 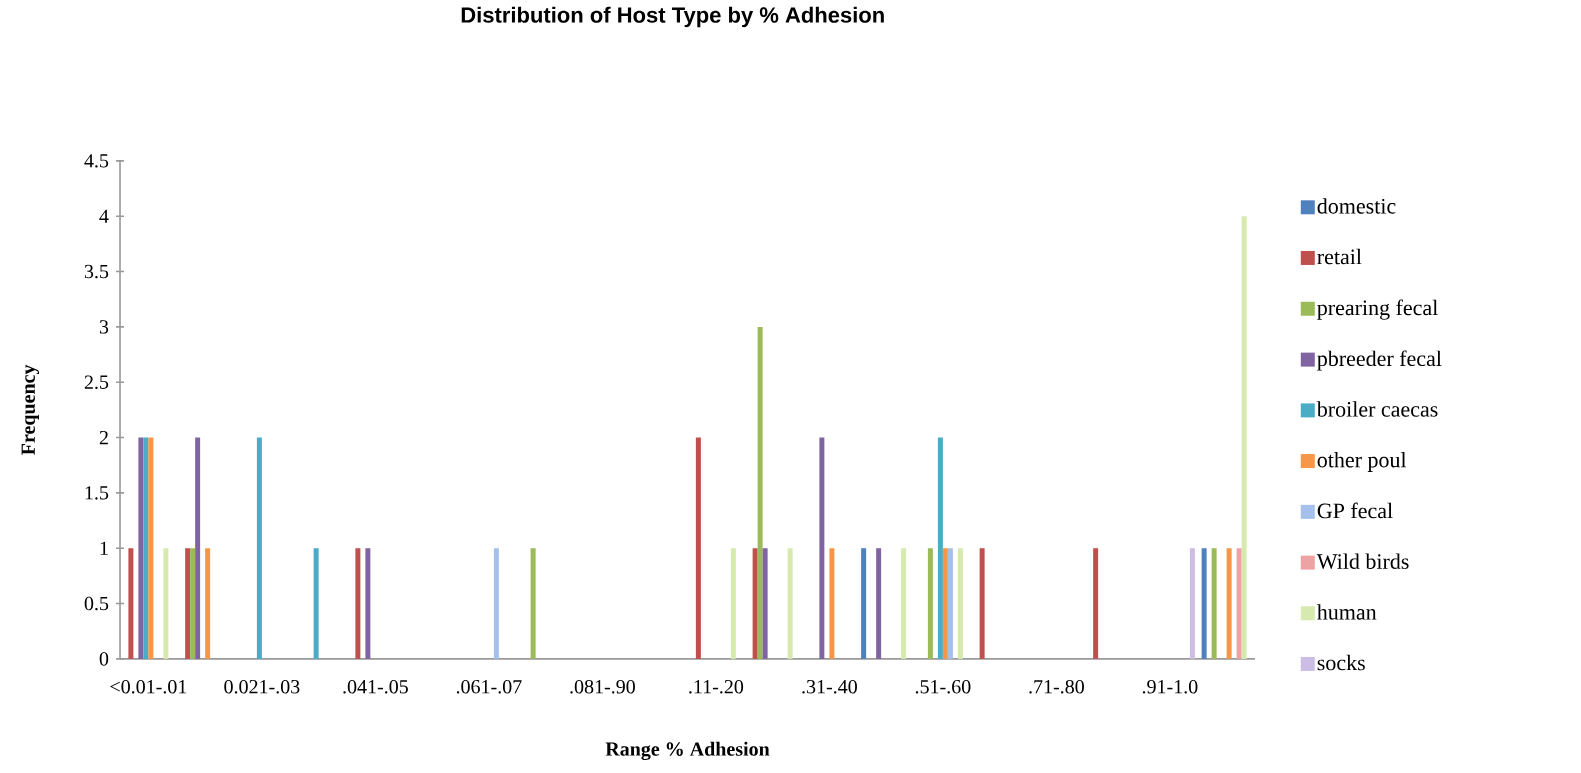 What do you see at coordinates (1362, 561) in the screenshot?
I see `legend-label: Wild birds` at bounding box center [1362, 561].